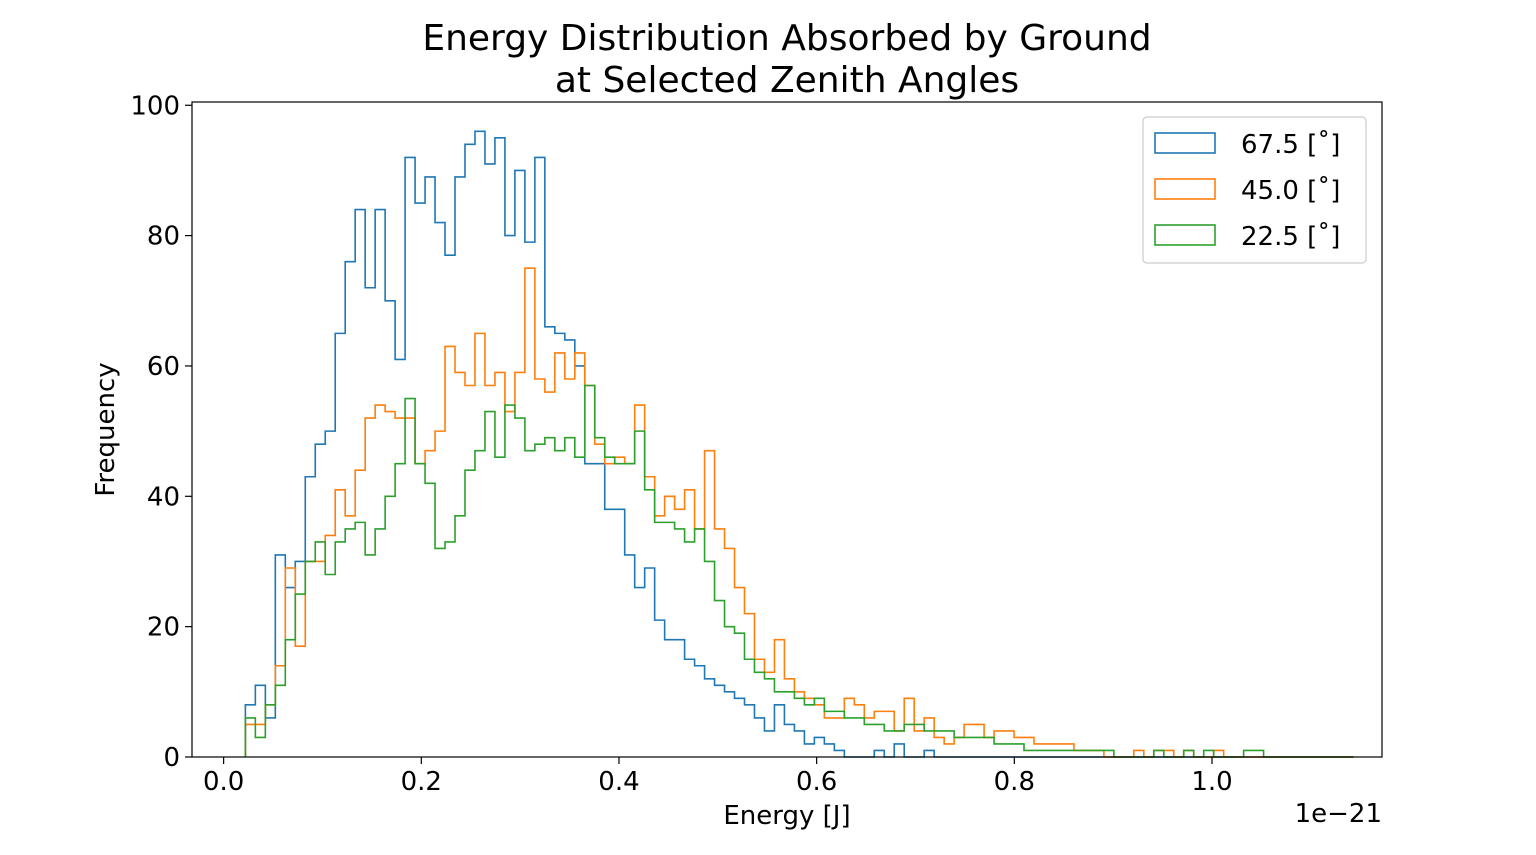 This screenshot has width=1536, height=855. What do you see at coordinates (1290, 237) in the screenshot?
I see `legend-label-3: 22.5 [˚]` at bounding box center [1290, 237].